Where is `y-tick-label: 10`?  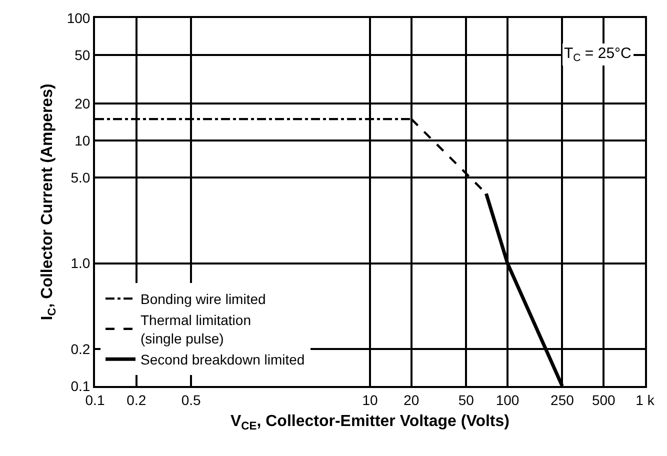
y-tick-label: 10 is located at coordinates (82, 140).